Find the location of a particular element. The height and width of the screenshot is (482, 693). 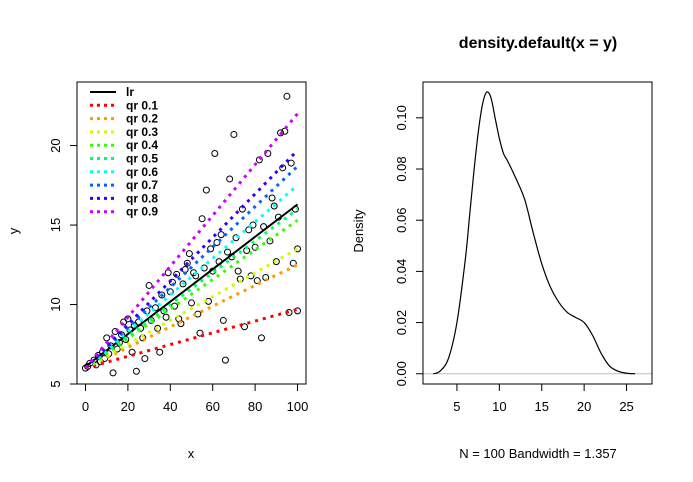

scatter-x-tick-label: 100 is located at coordinates (298, 406).